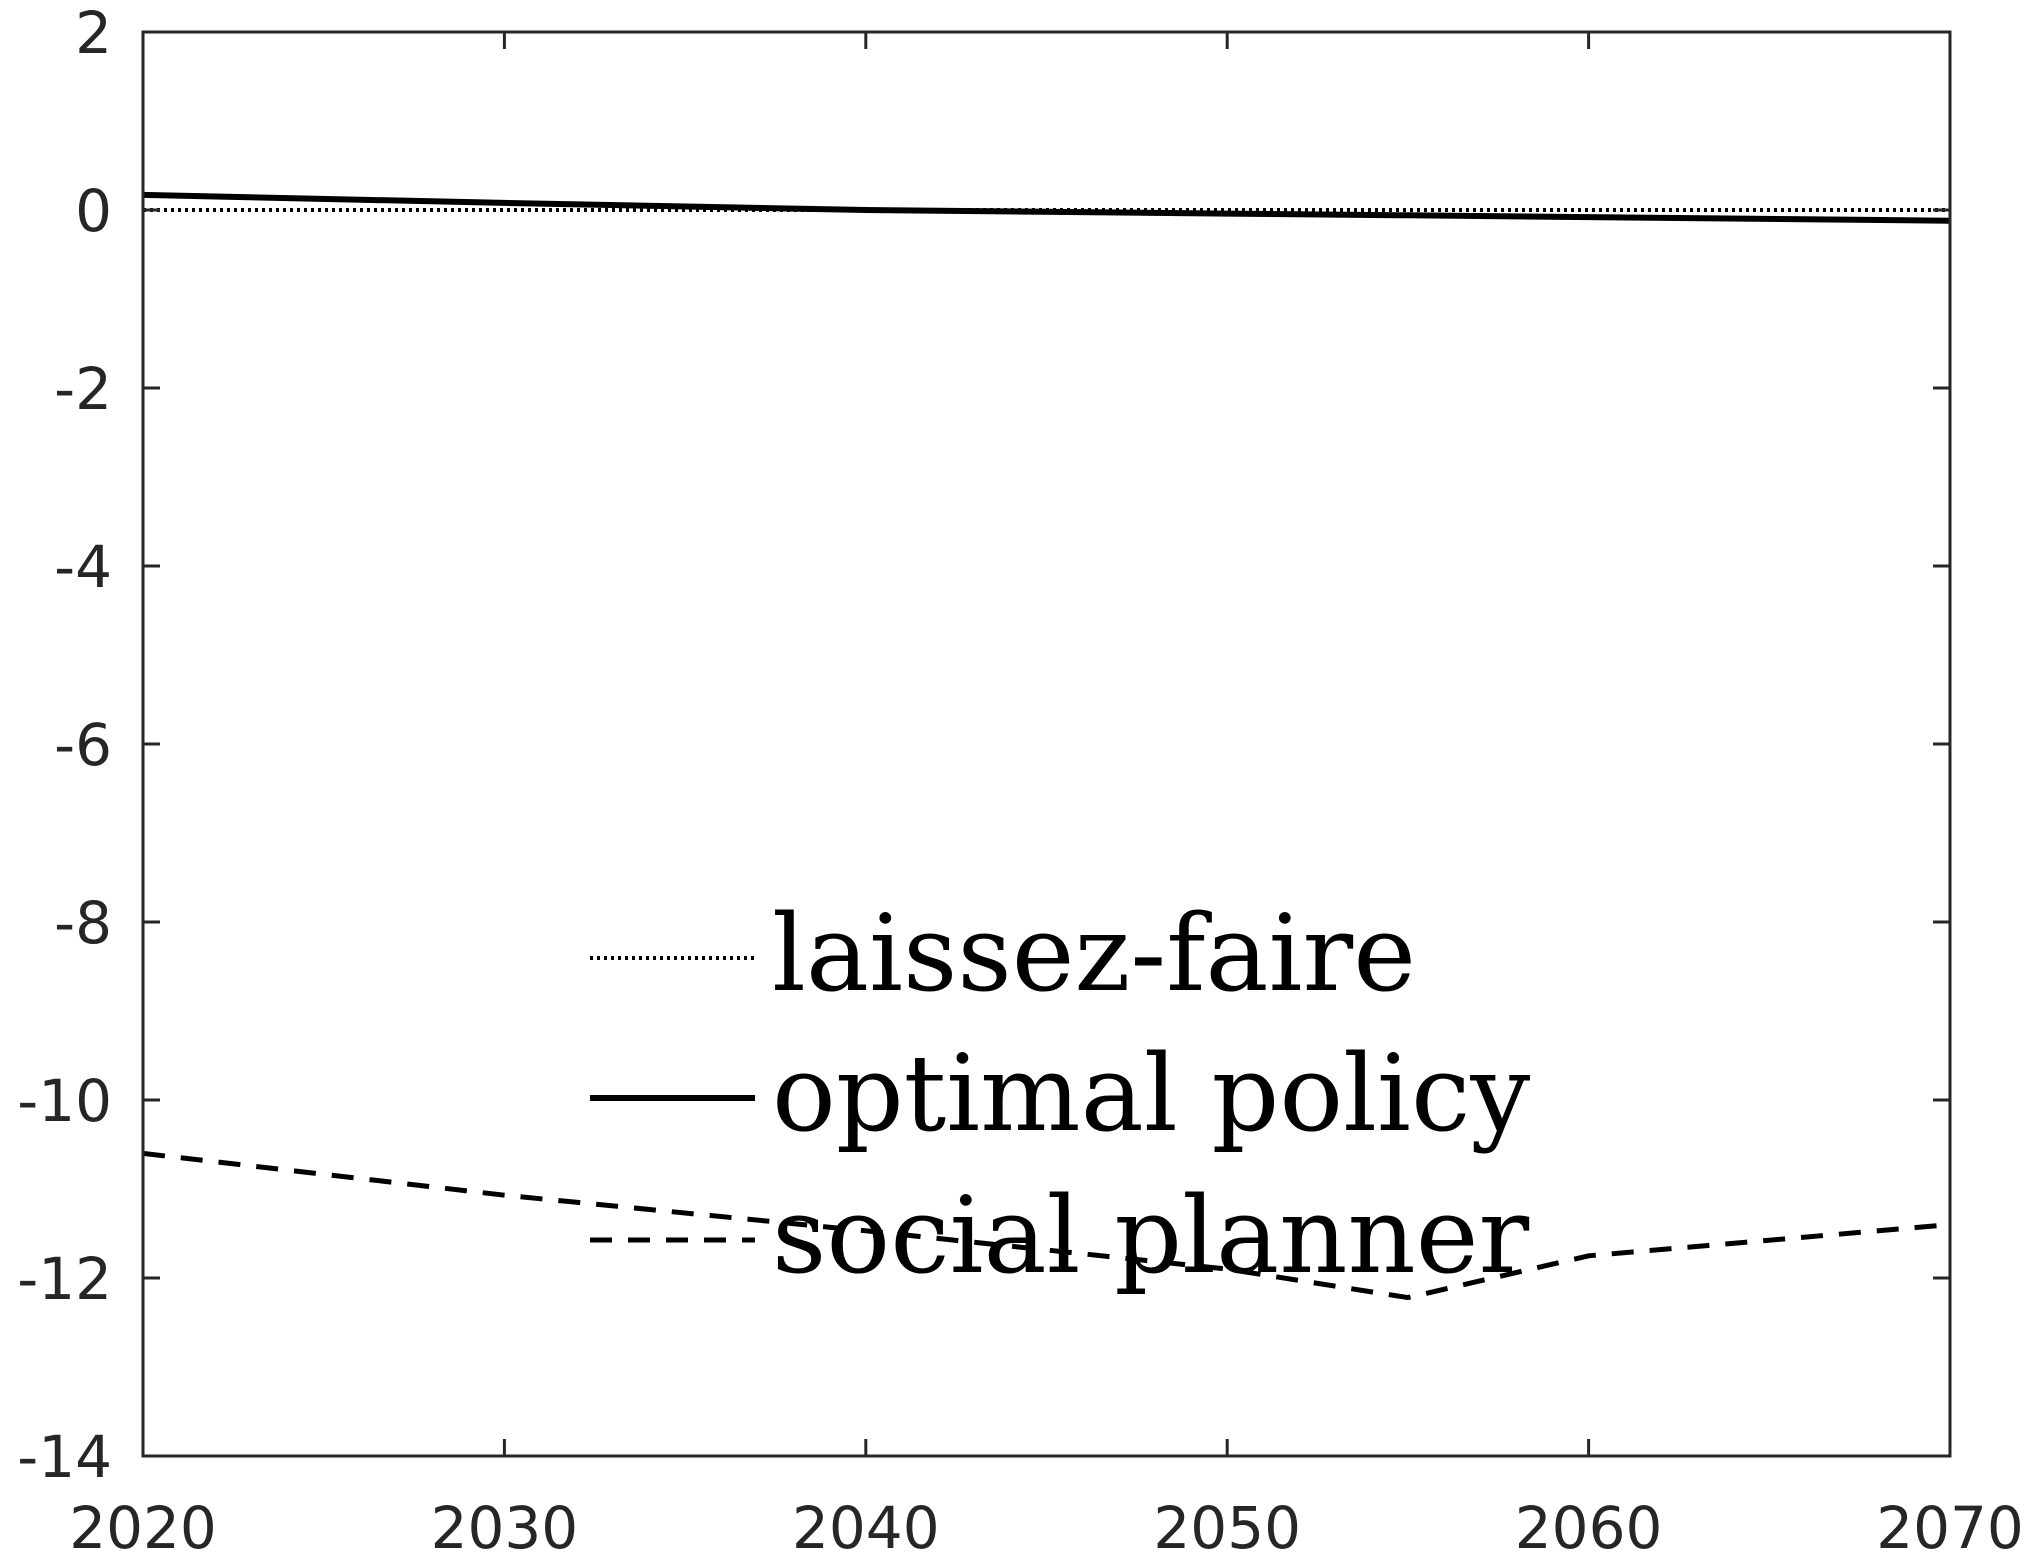 The width and height of the screenshot is (2040, 1554). I want to click on x-tick-label: 2030, so click(505, 1524).